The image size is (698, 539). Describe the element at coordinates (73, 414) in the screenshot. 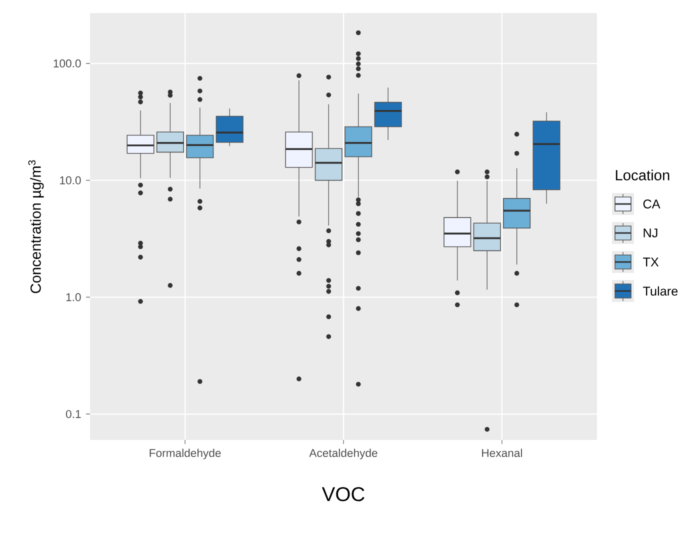

I see `y-tick-label: 0.1` at that location.